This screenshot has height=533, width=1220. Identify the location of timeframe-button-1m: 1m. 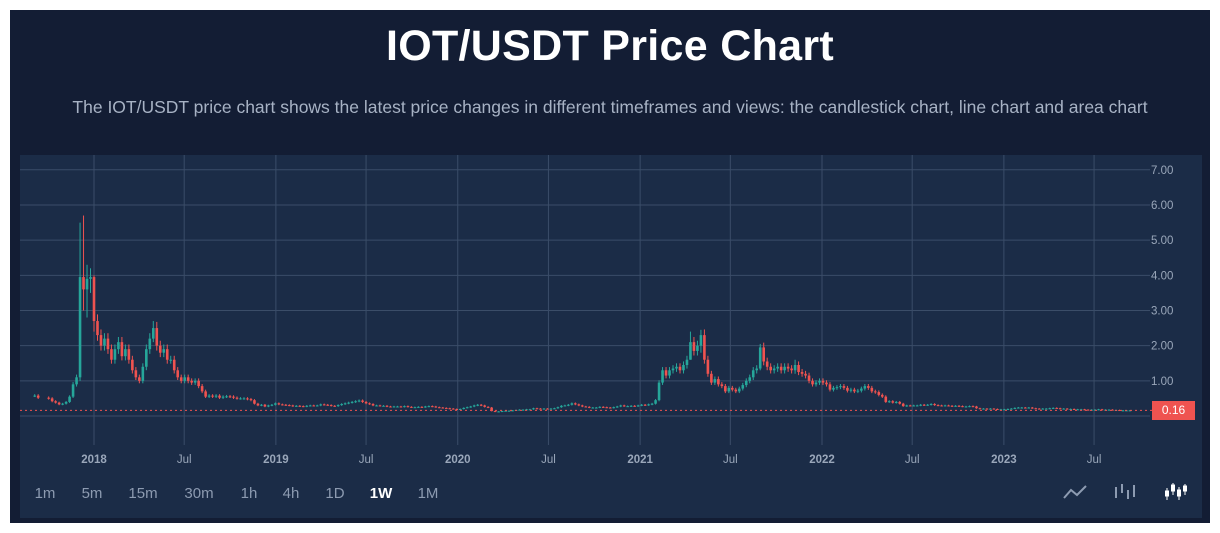
(45, 493).